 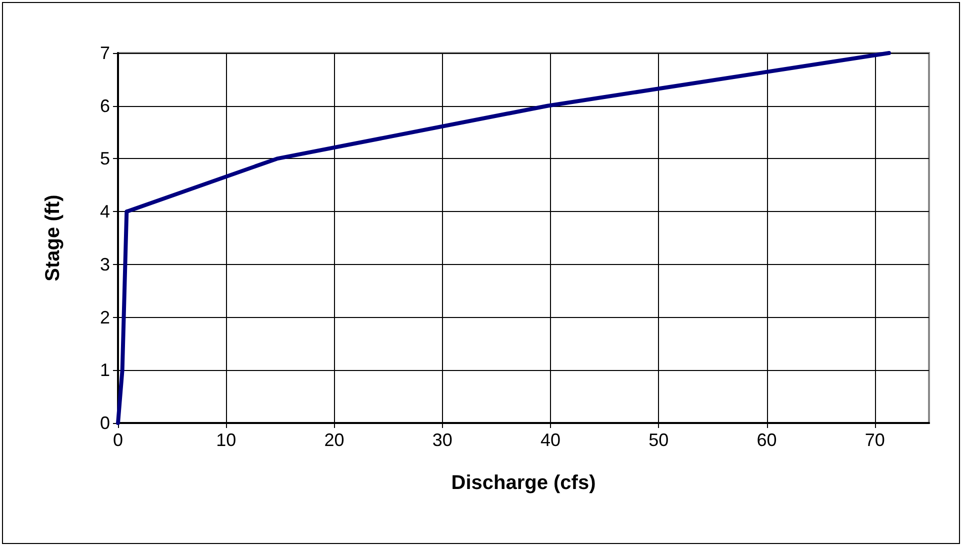 What do you see at coordinates (105, 264) in the screenshot?
I see `y-tick-label: 3` at bounding box center [105, 264].